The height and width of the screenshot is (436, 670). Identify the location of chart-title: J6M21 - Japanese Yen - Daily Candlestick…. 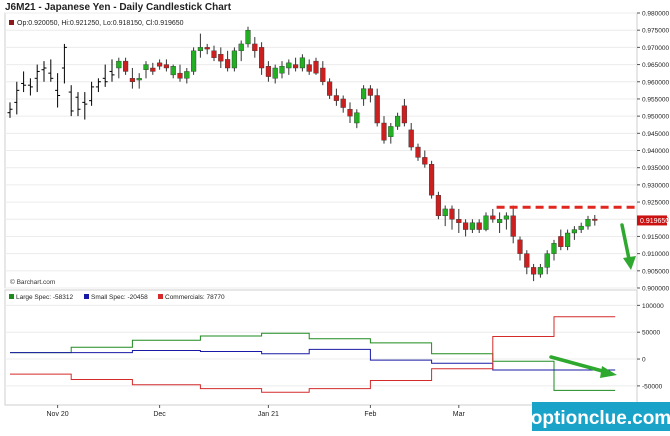
(118, 7).